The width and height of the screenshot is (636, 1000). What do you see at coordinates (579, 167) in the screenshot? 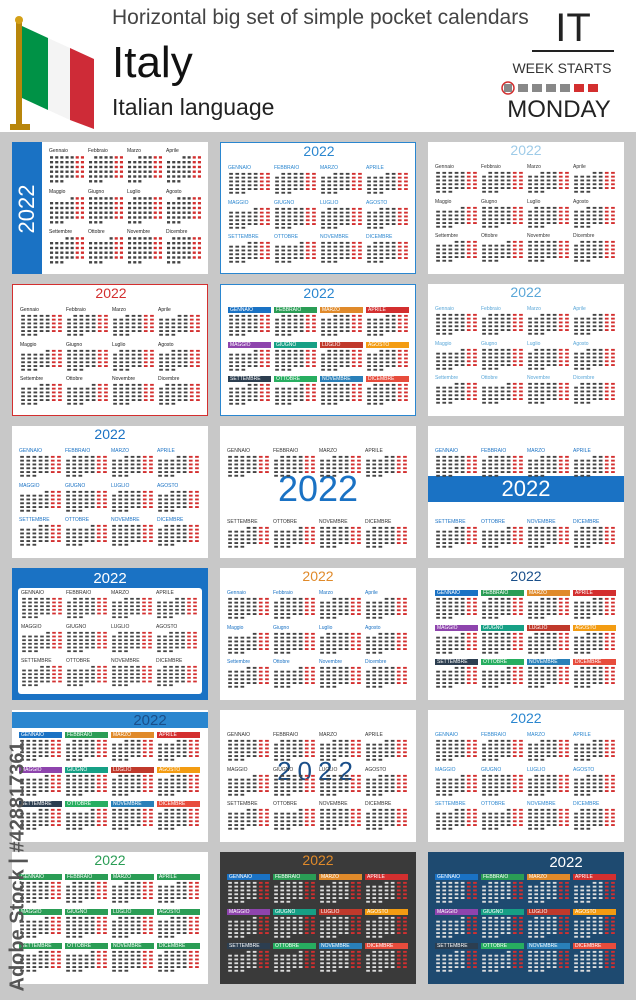
I see `month-name: Aprile` at bounding box center [579, 167].